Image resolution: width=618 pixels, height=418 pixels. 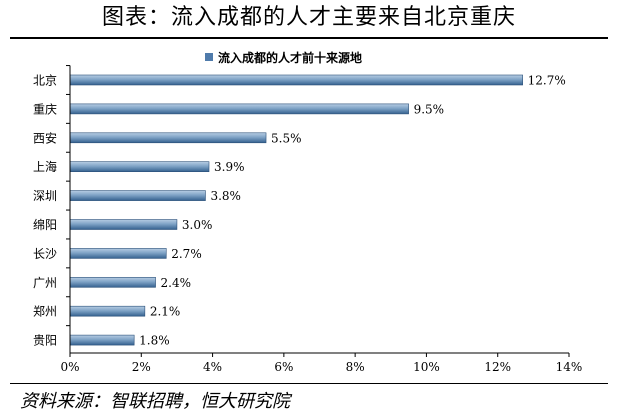 I want to click on data-label: 2.4%, so click(x=176, y=283).